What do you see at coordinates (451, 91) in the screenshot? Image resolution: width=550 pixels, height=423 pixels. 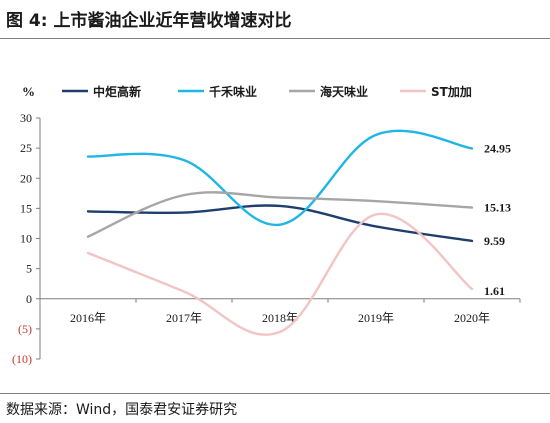 I see `legend-label: ST加加` at bounding box center [451, 91].